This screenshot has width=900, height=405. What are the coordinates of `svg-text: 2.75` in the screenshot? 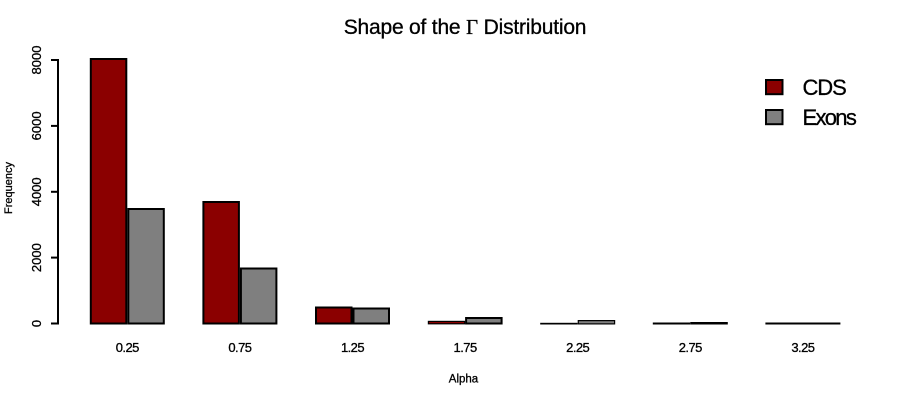 It's located at (690, 347).